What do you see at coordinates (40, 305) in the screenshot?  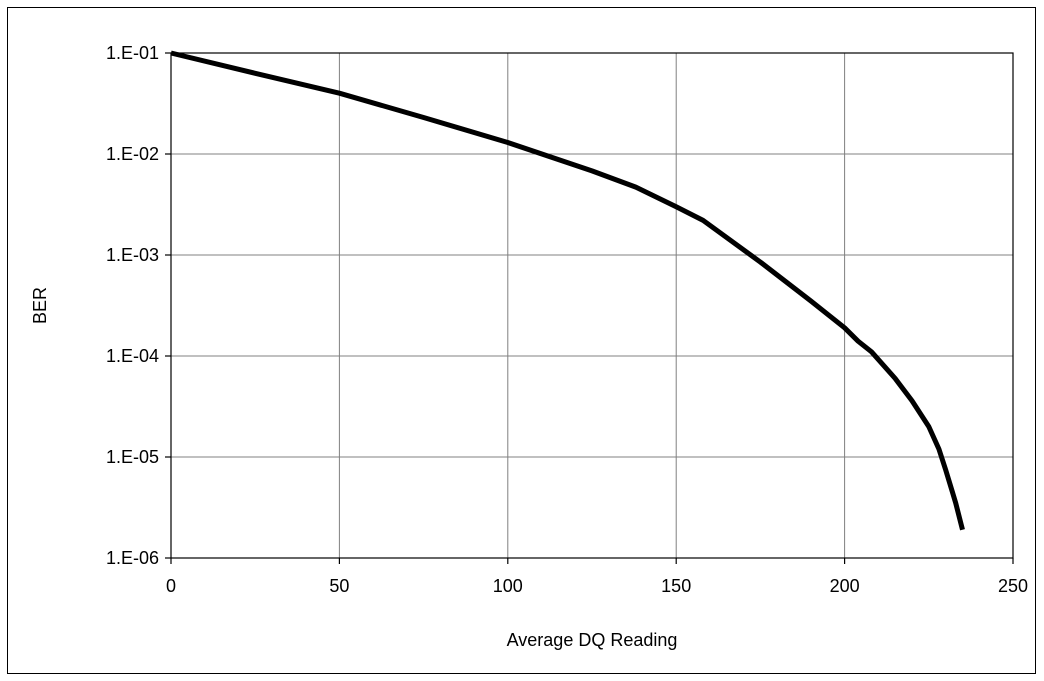 I see `y-axis-title: BER` at bounding box center [40, 305].